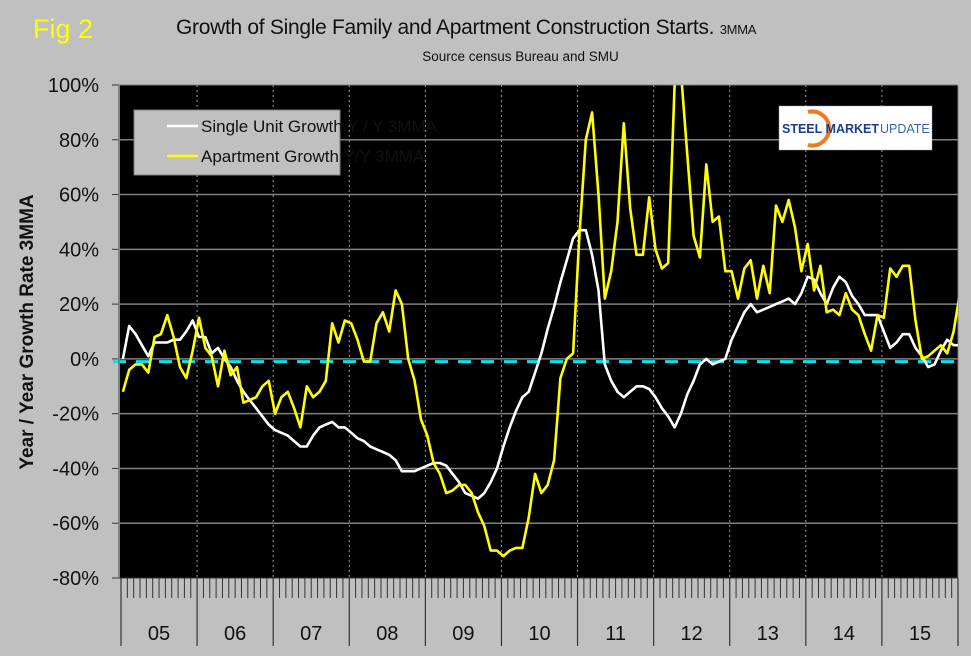 Image resolution: width=971 pixels, height=656 pixels. What do you see at coordinates (73, 86) in the screenshot?
I see `y-tick-label: 100%` at bounding box center [73, 86].